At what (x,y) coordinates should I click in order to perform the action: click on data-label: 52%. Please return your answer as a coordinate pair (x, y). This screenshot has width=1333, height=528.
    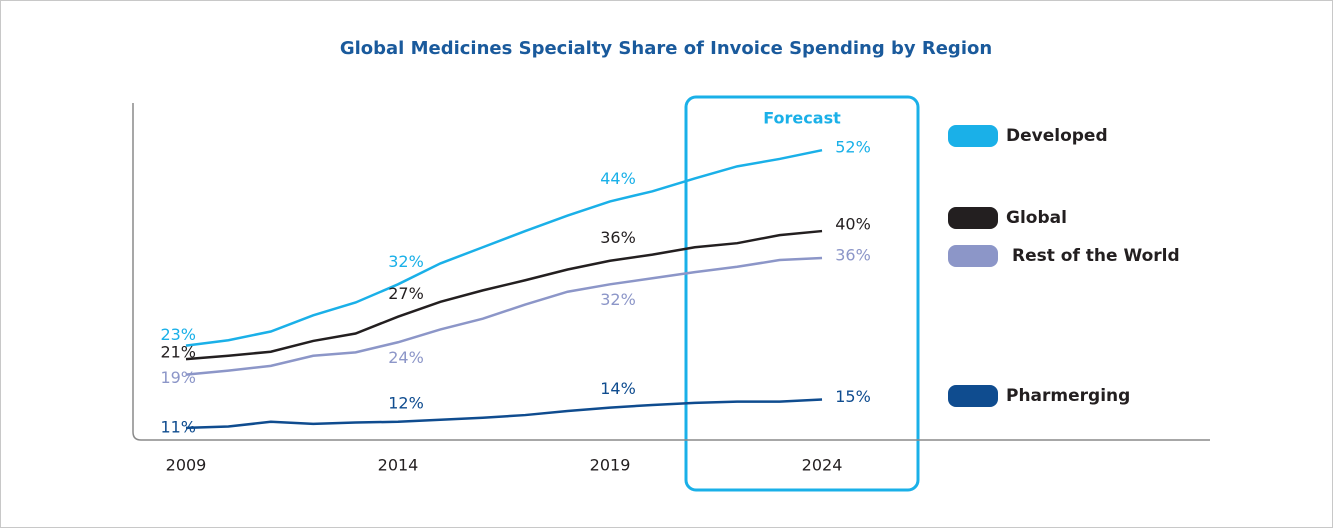
    Looking at the image, I should click on (853, 147).